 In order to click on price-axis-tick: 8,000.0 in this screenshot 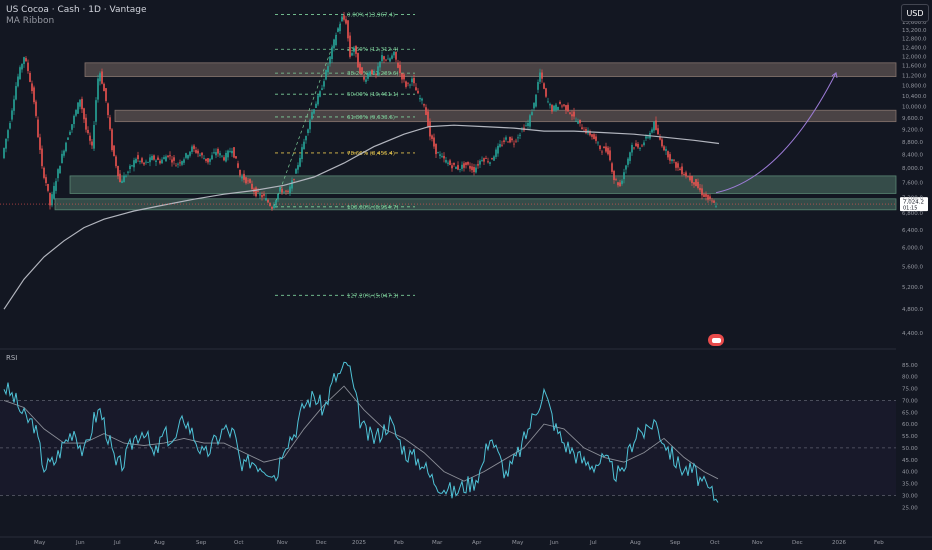, I will do `click(912, 169)`.